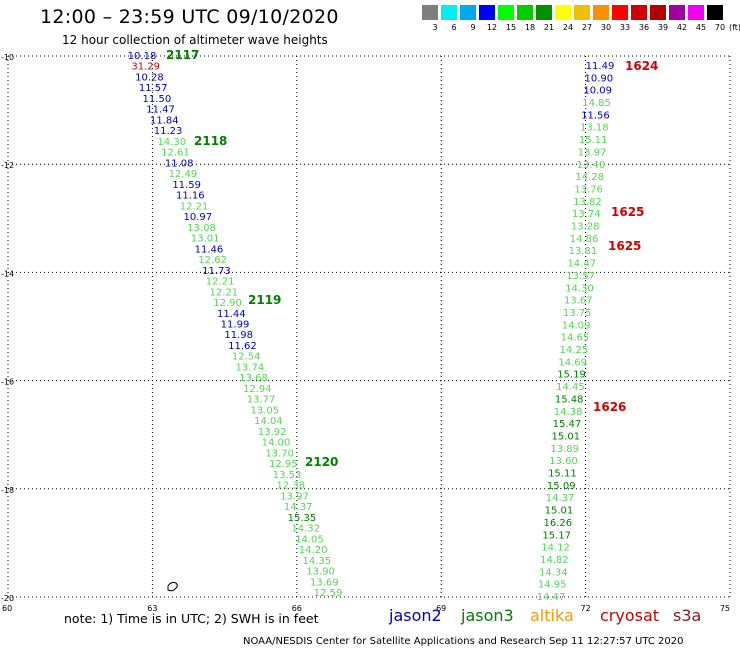  What do you see at coordinates (561, 486) in the screenshot?
I see `east-track-value: 15.09` at bounding box center [561, 486].